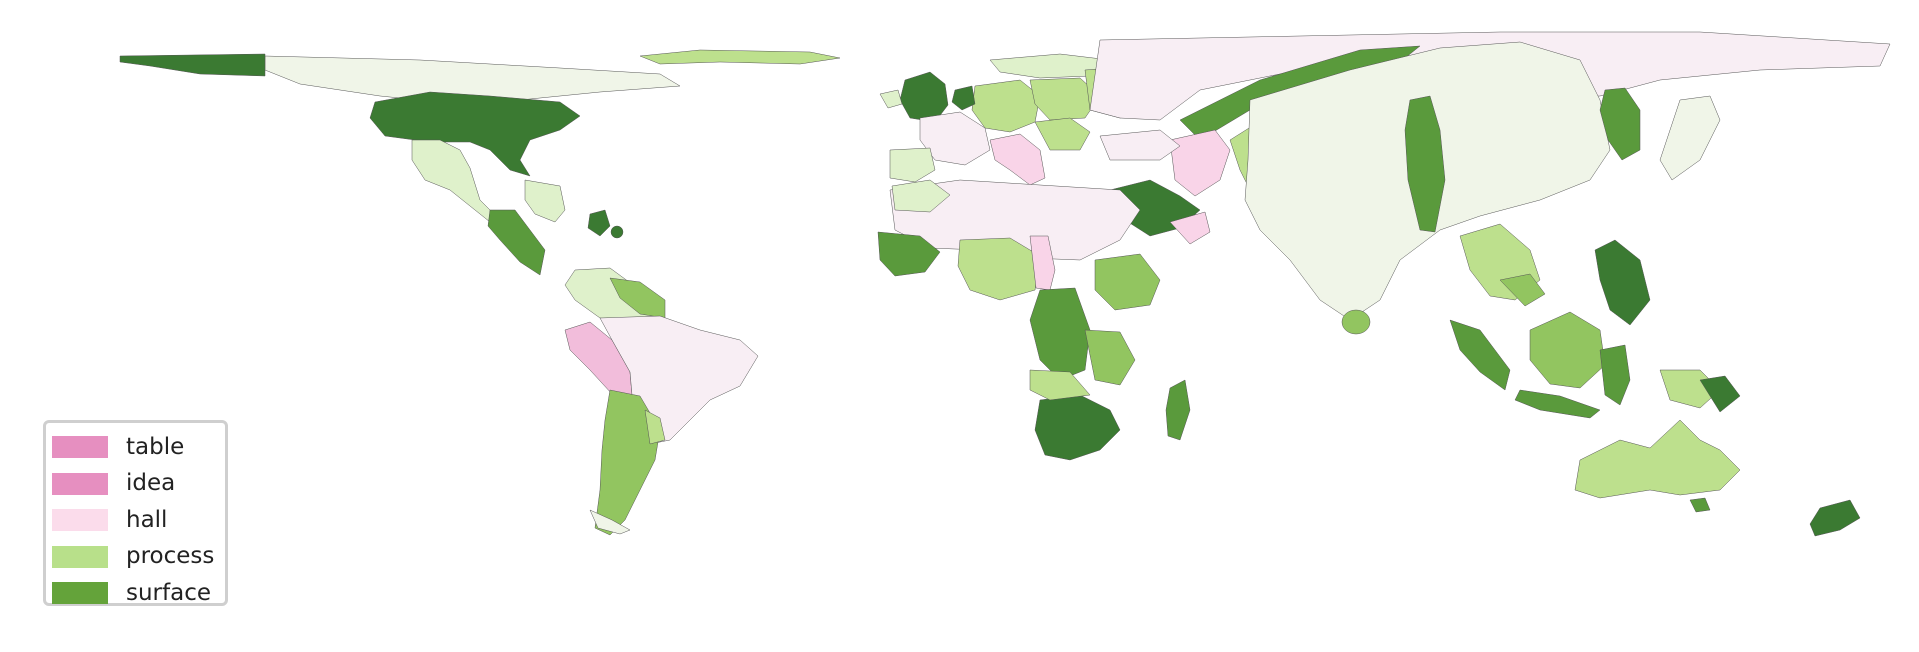  What do you see at coordinates (679, 380) in the screenshot?
I see `brazil-region` at bounding box center [679, 380].